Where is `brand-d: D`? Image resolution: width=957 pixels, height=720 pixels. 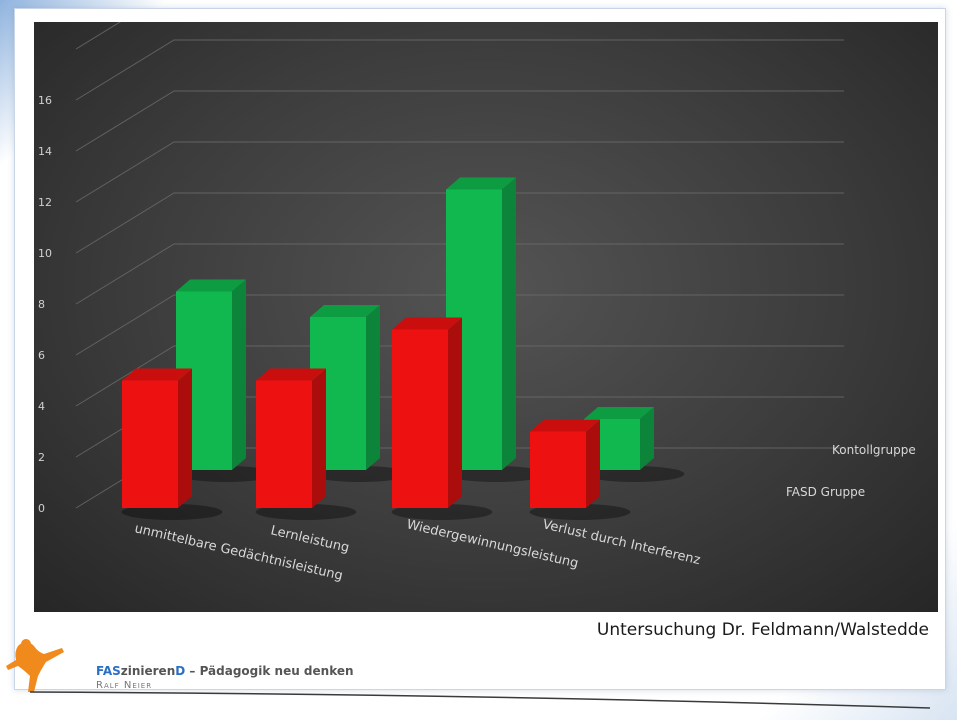 brand-d: D is located at coordinates (180, 671).